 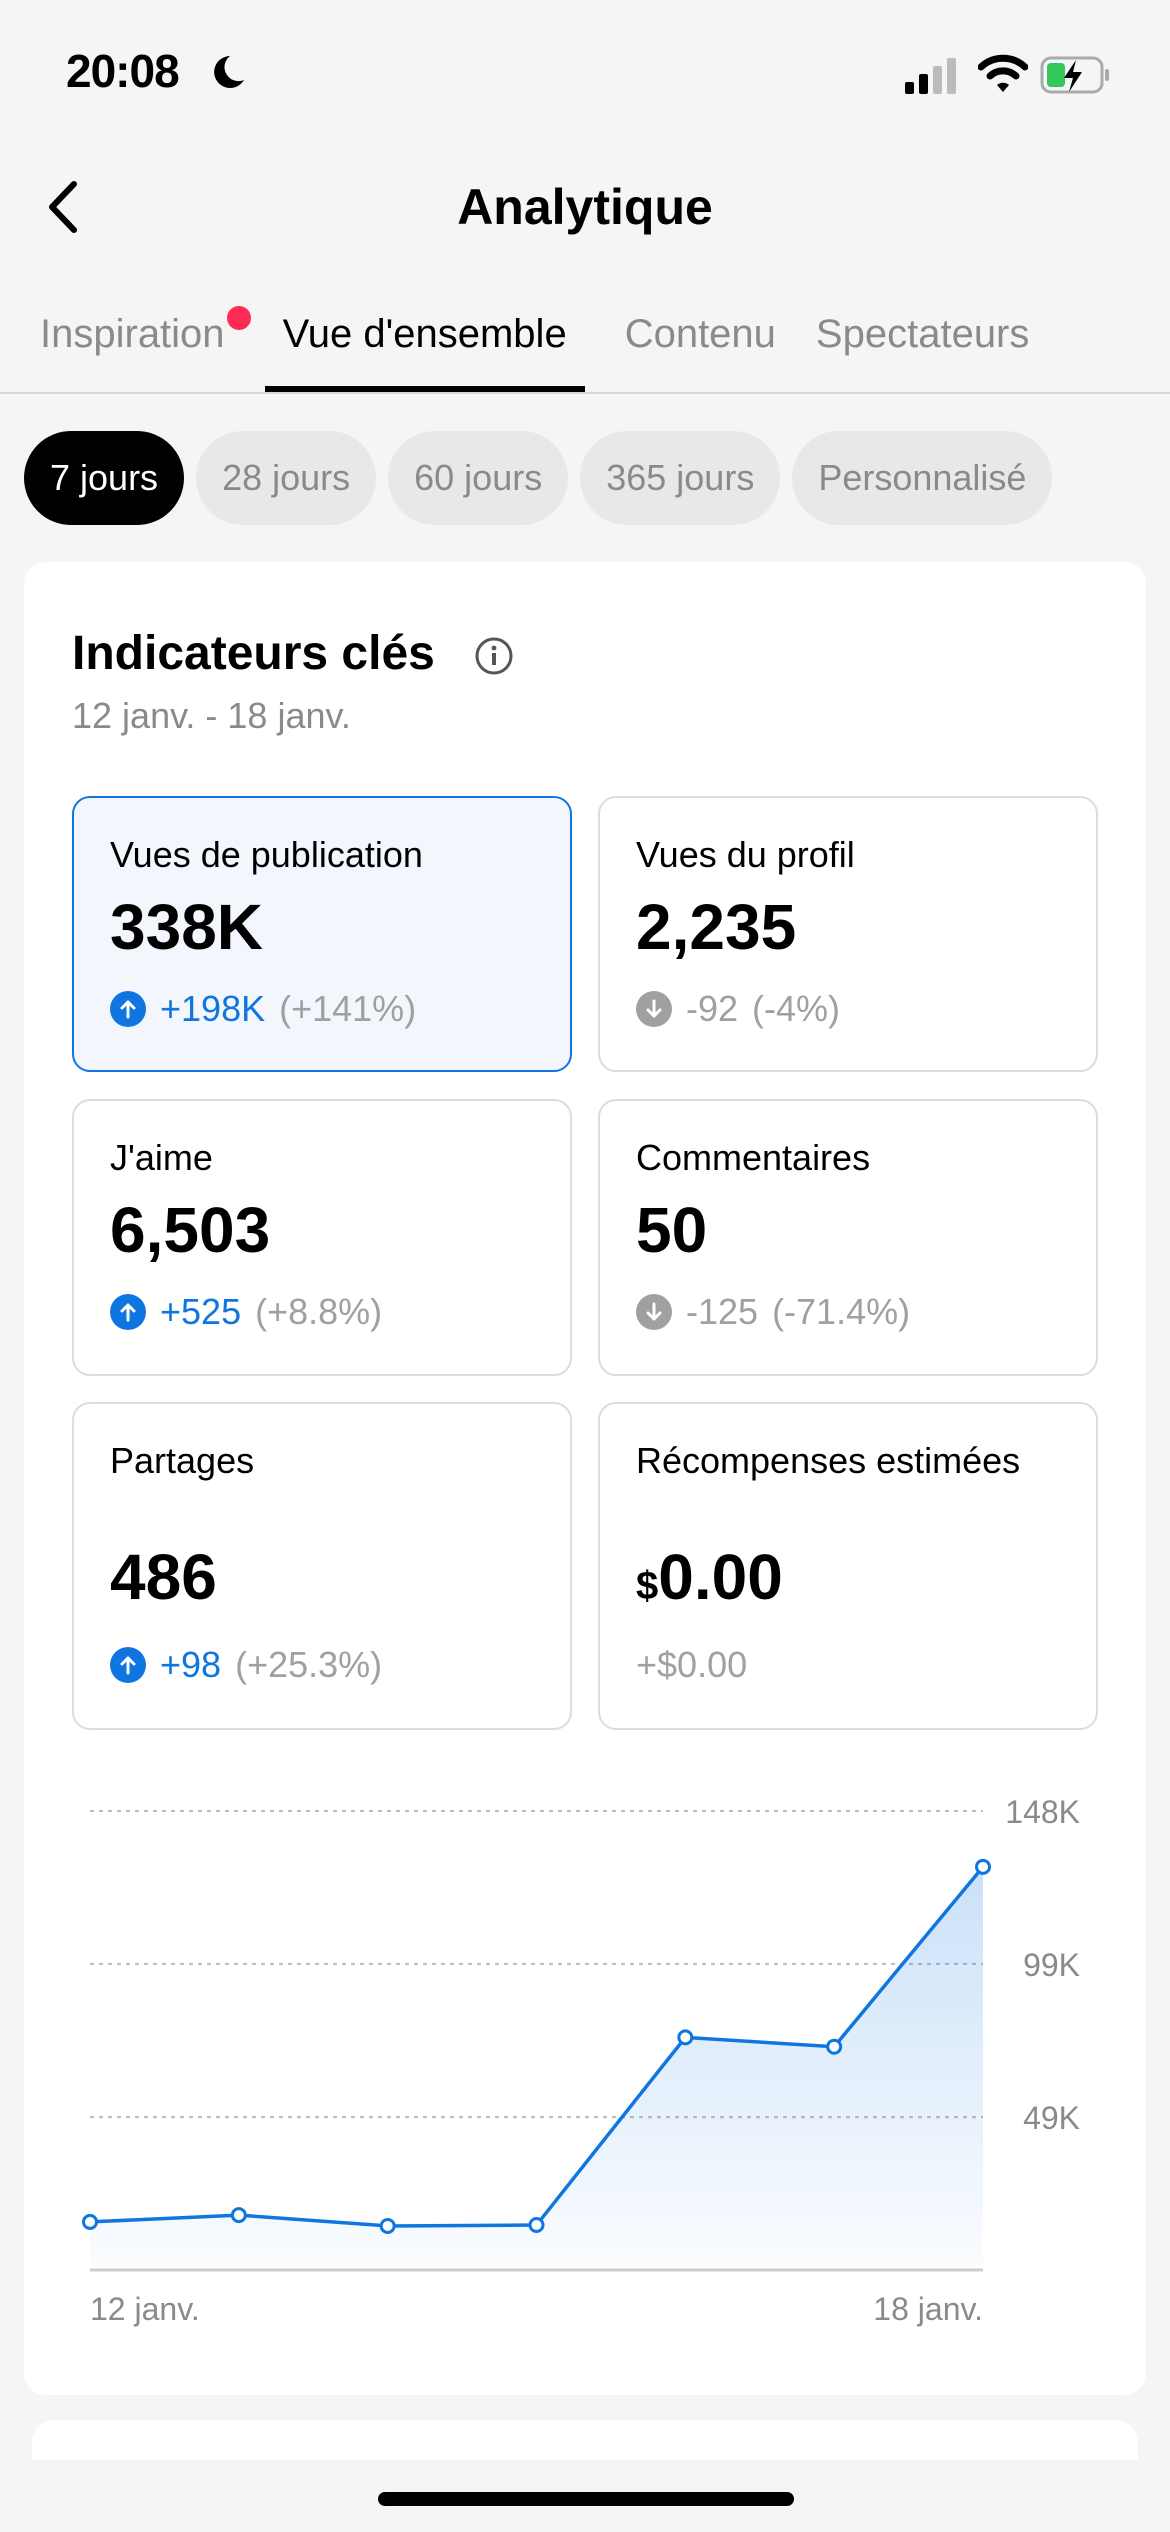 I want to click on metric-tile: Vues de publication 338K +198K (+141%), so click(x=322, y=934).